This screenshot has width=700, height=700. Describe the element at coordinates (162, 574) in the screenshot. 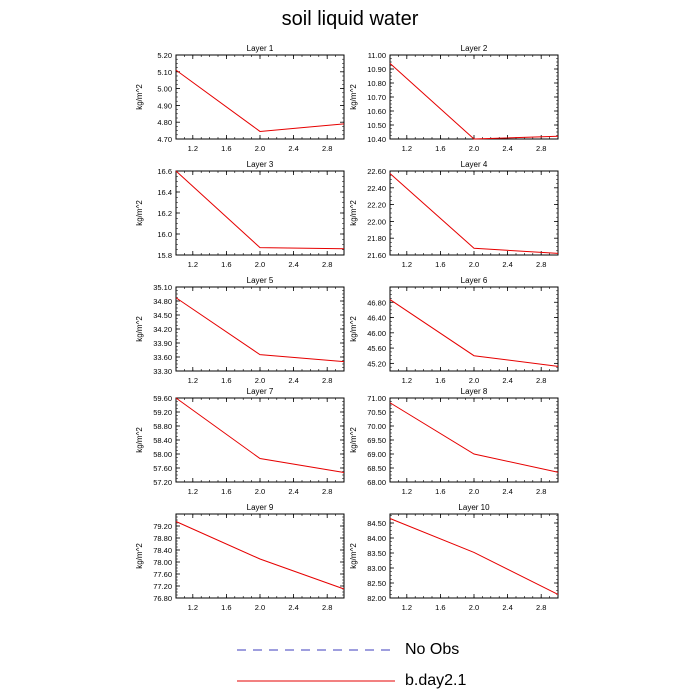

I see `y-tick-label: 77.60` at that location.